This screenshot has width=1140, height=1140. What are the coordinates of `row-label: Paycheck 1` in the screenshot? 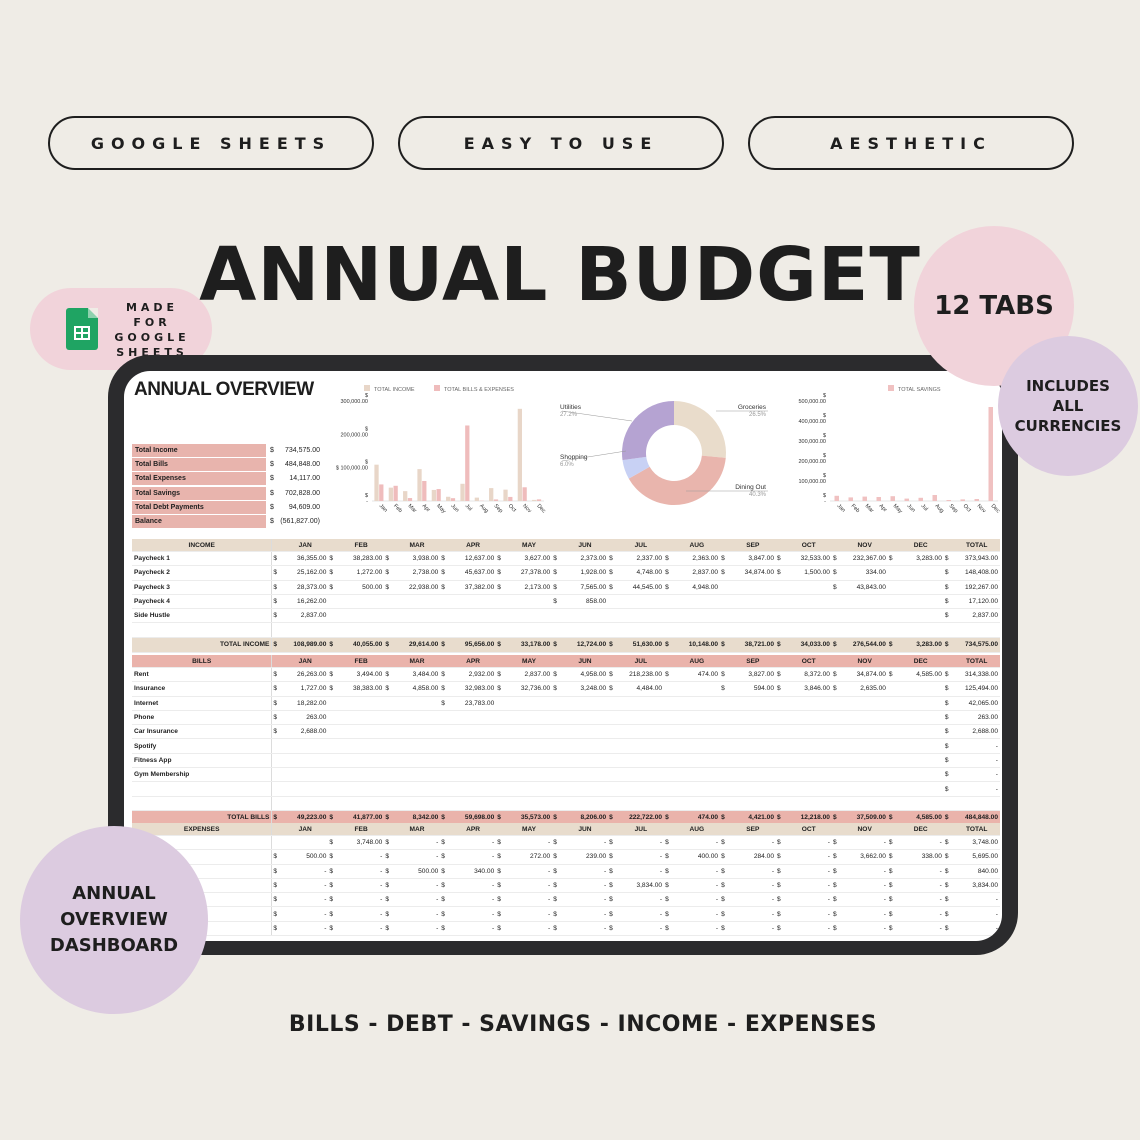 It's located at (202, 559).